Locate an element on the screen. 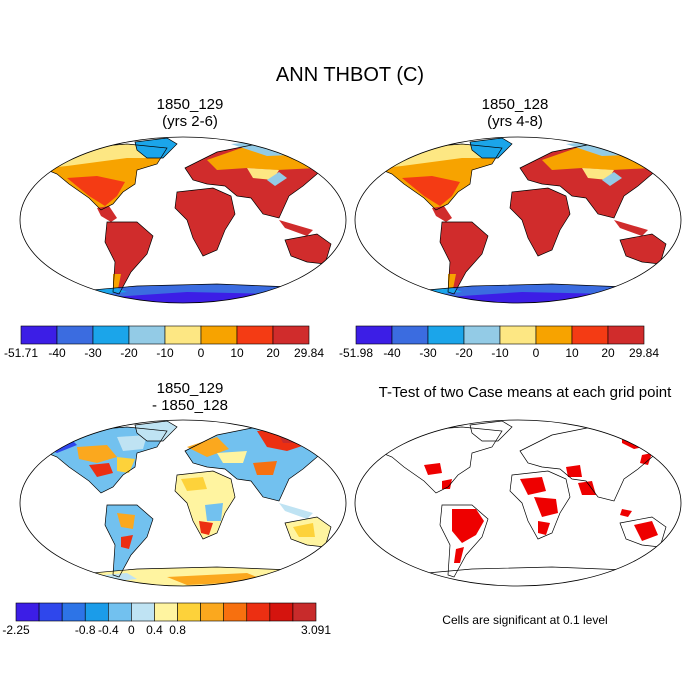 This screenshot has width=700, height=700. colorbar-tick-label: -0.4 is located at coordinates (108, 630).